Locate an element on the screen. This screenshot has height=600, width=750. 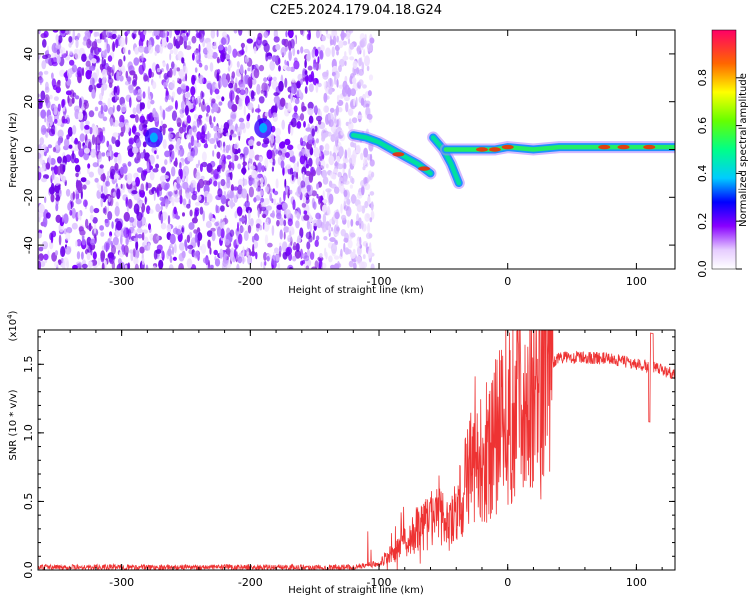
snr-exponent-label: (x104) is located at coordinates (12, 325).